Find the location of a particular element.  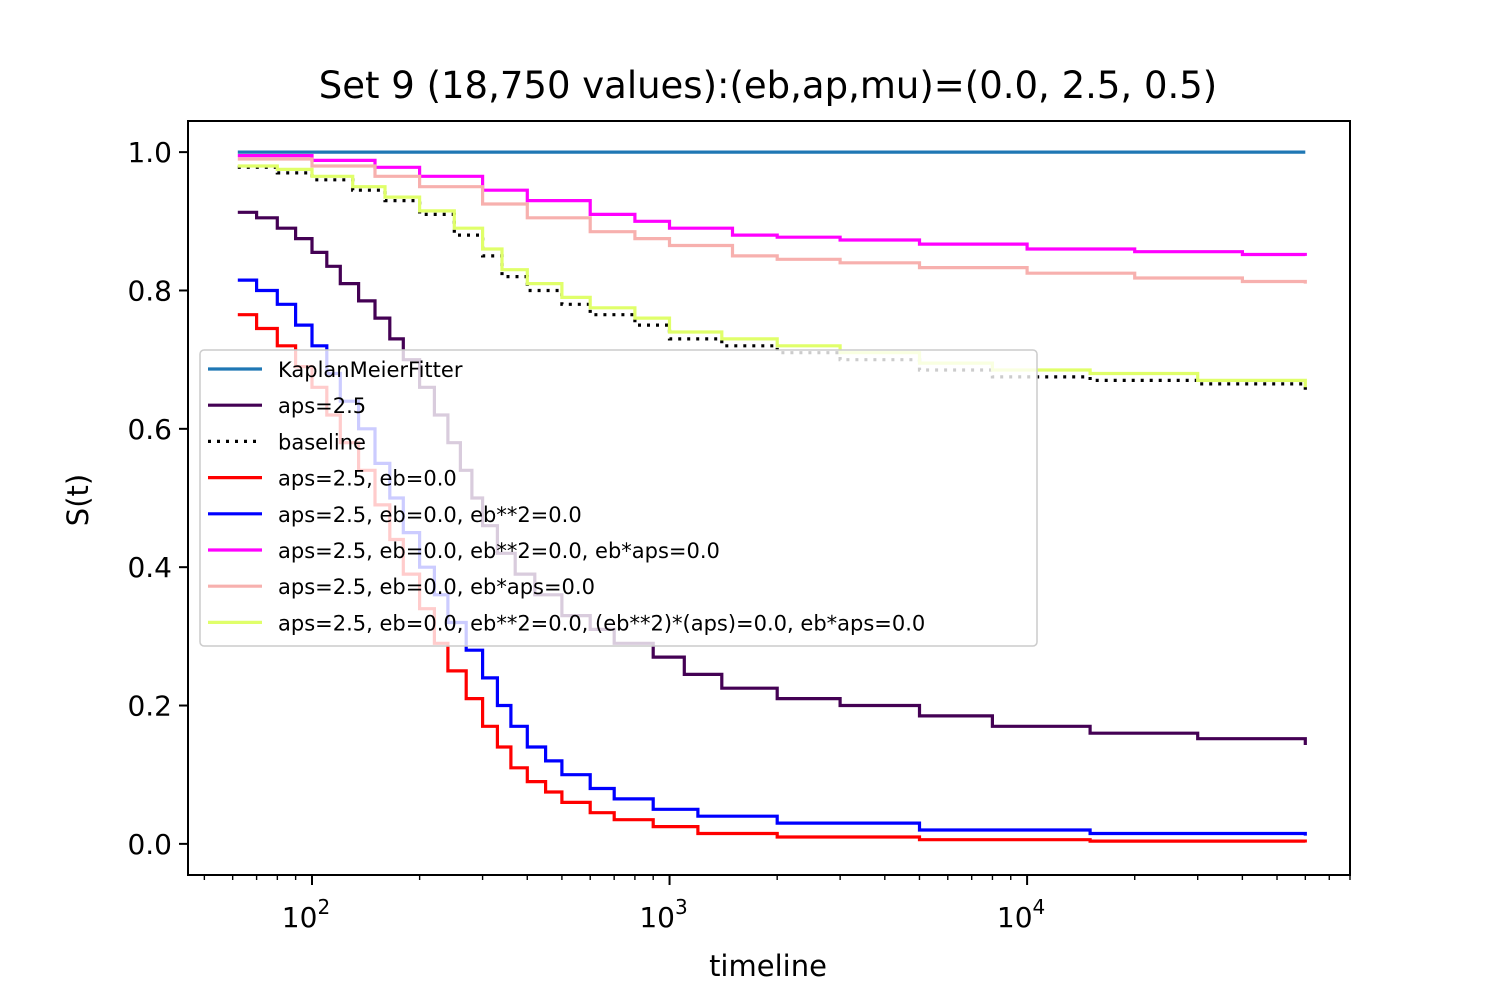

x-tick-label-0: 10² is located at coordinates (306, 914).